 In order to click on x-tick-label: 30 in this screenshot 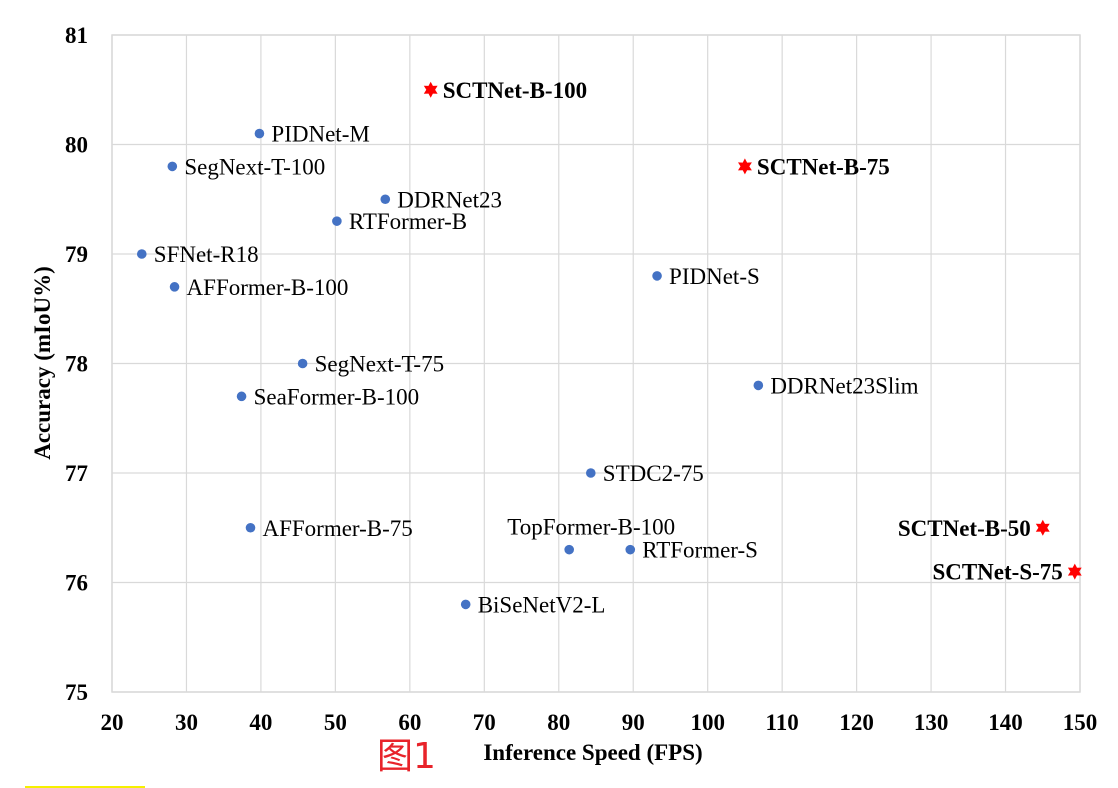, I will do `click(186, 722)`.